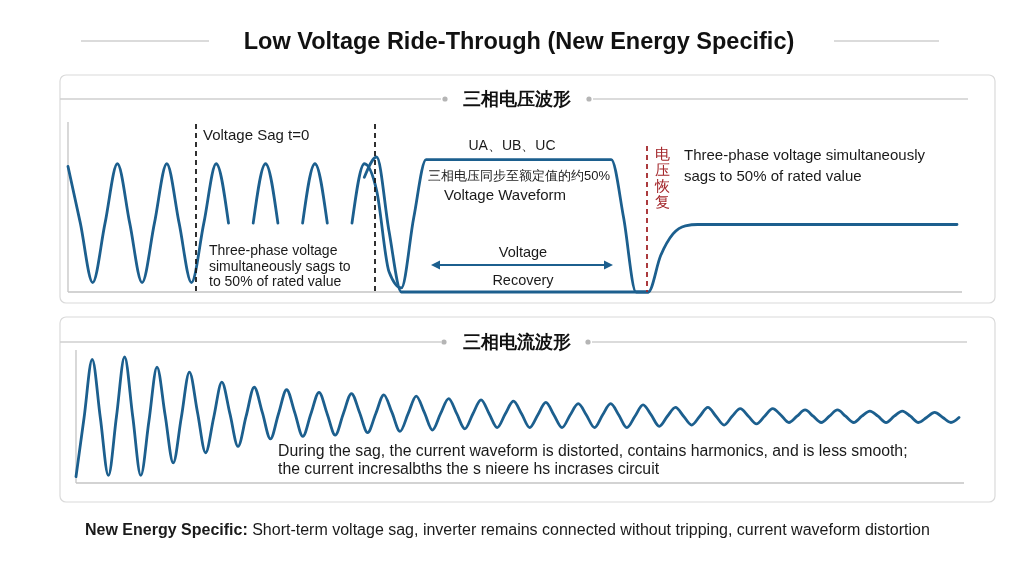 This screenshot has height=568, width=1024. I want to click on chart-title: Low Voltage Ride-Through (New Energy Specific), so click(519, 41).